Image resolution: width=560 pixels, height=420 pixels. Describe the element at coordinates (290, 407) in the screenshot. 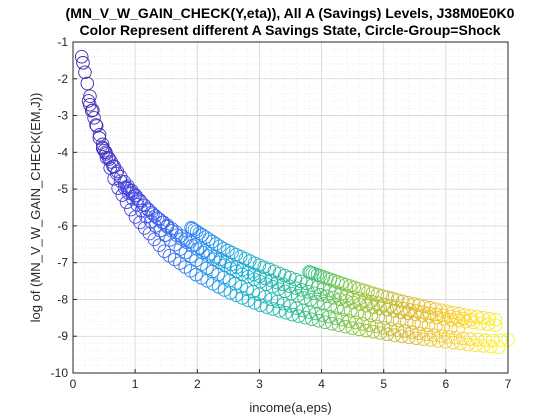

I see `x-axis-label: income(a,eps)` at that location.